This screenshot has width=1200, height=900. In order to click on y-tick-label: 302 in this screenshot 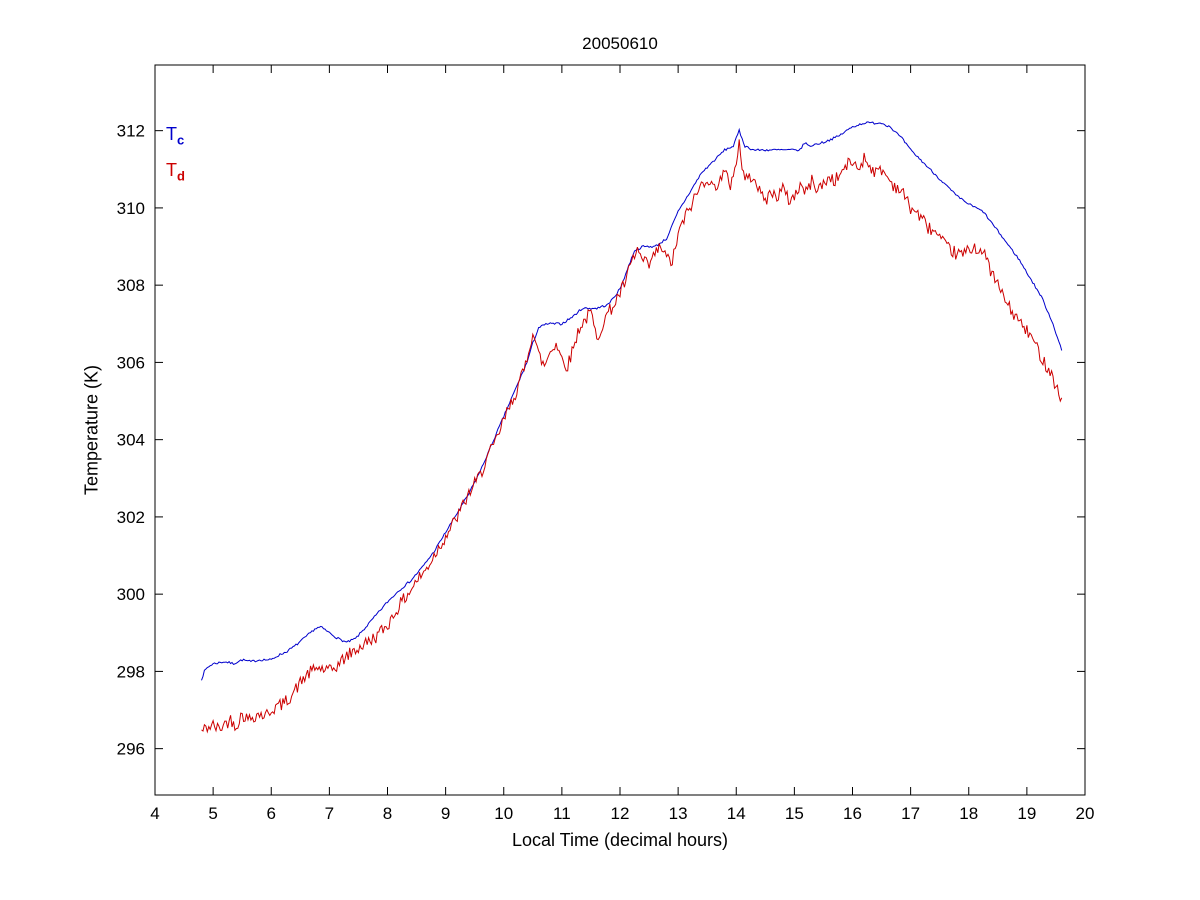, I will do `click(131, 517)`.